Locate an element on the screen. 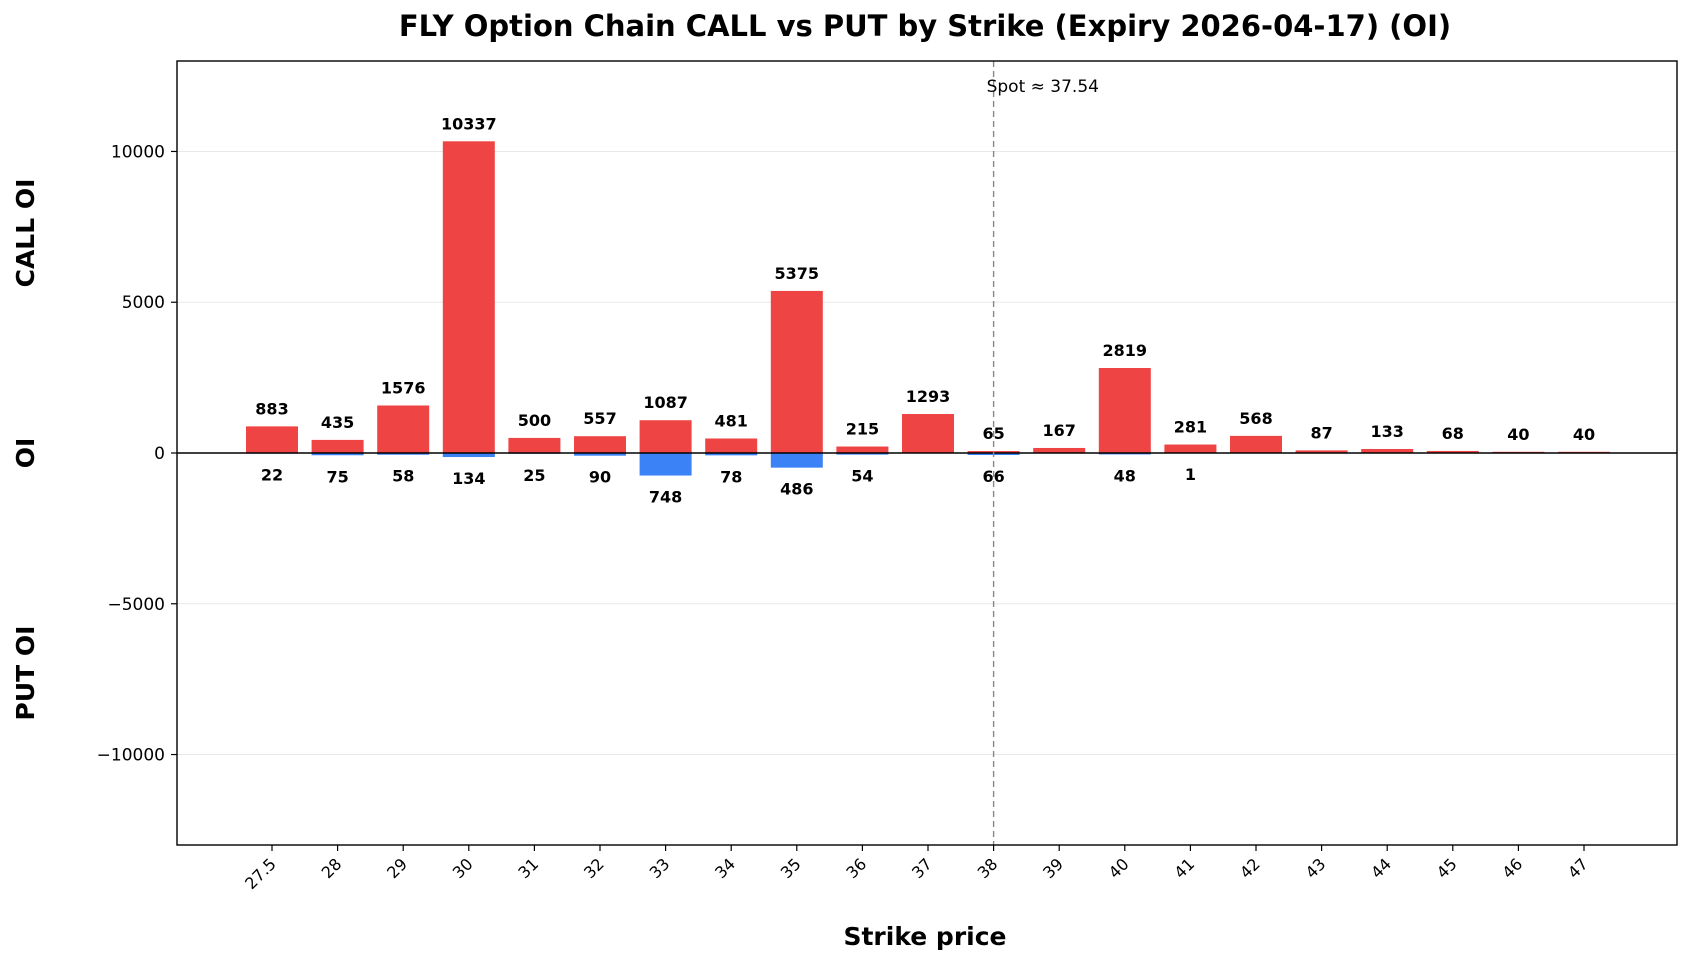  x-tick-label: 28 is located at coordinates (332, 868).